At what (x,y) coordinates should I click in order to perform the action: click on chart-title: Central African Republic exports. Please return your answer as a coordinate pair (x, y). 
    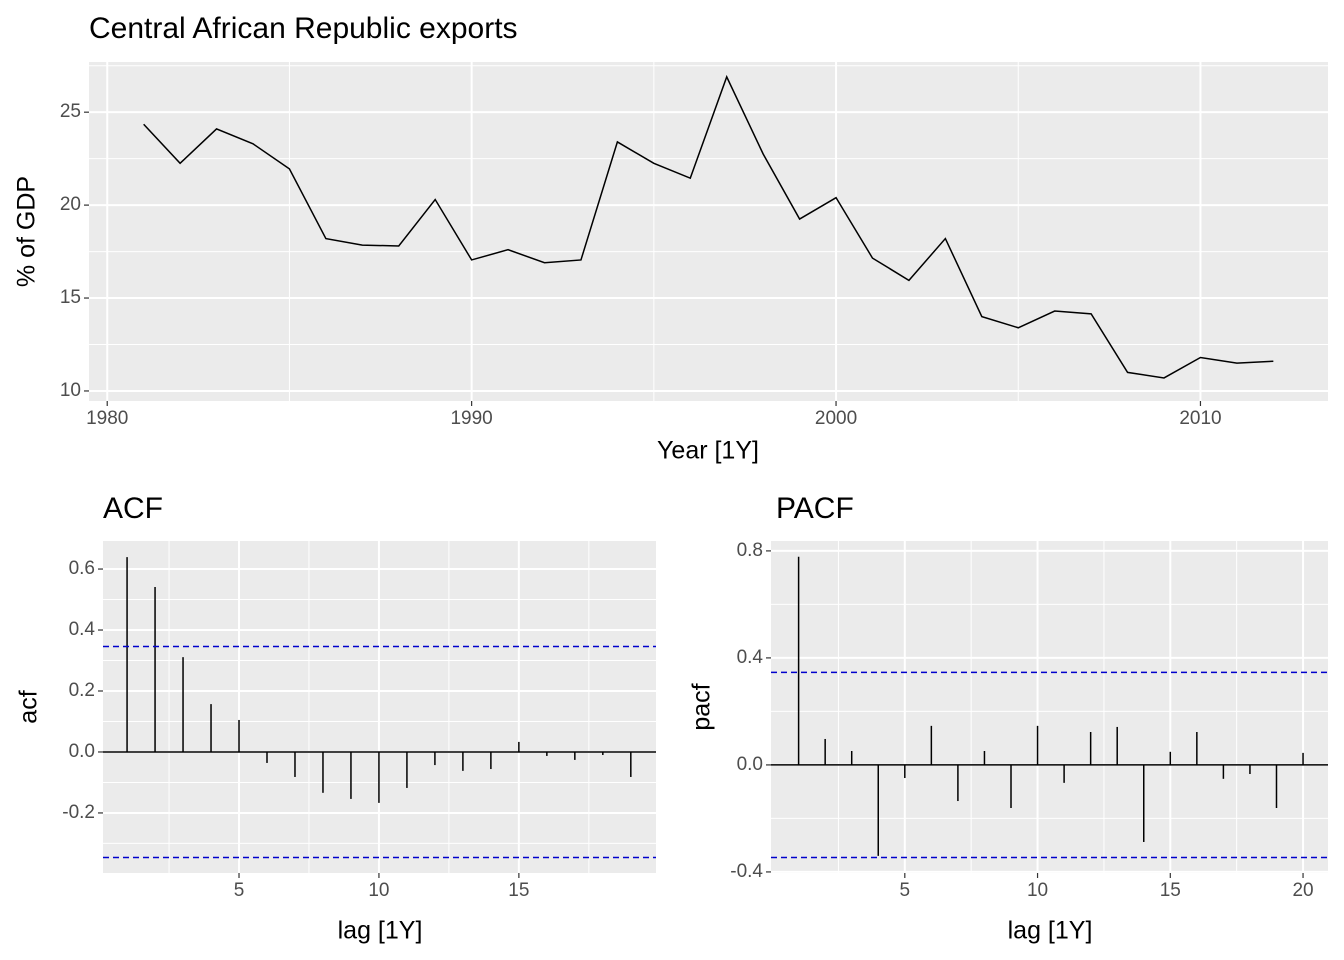
    Looking at the image, I should click on (303, 28).